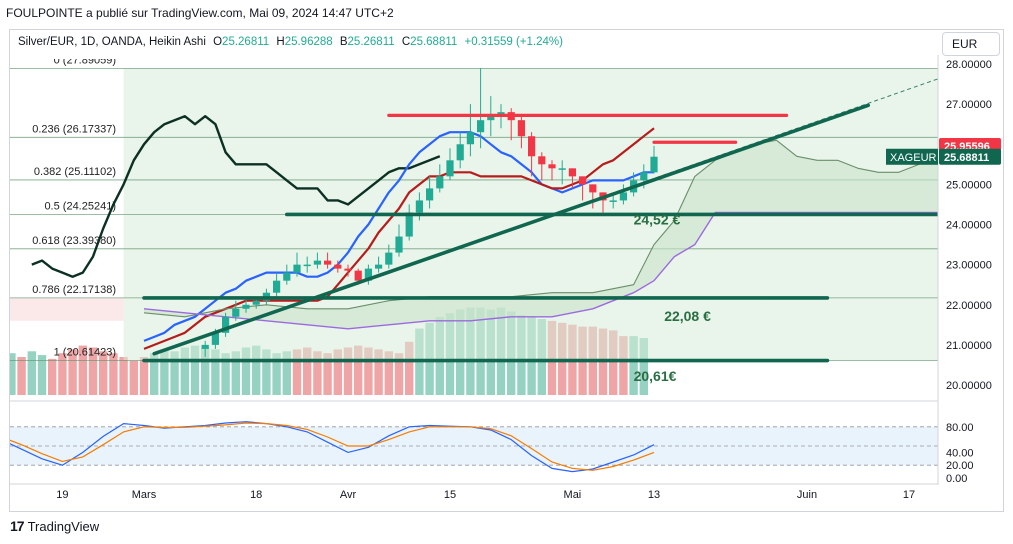 The image size is (1013, 544). I want to click on price-tick-label: 24.00000, so click(969, 226).